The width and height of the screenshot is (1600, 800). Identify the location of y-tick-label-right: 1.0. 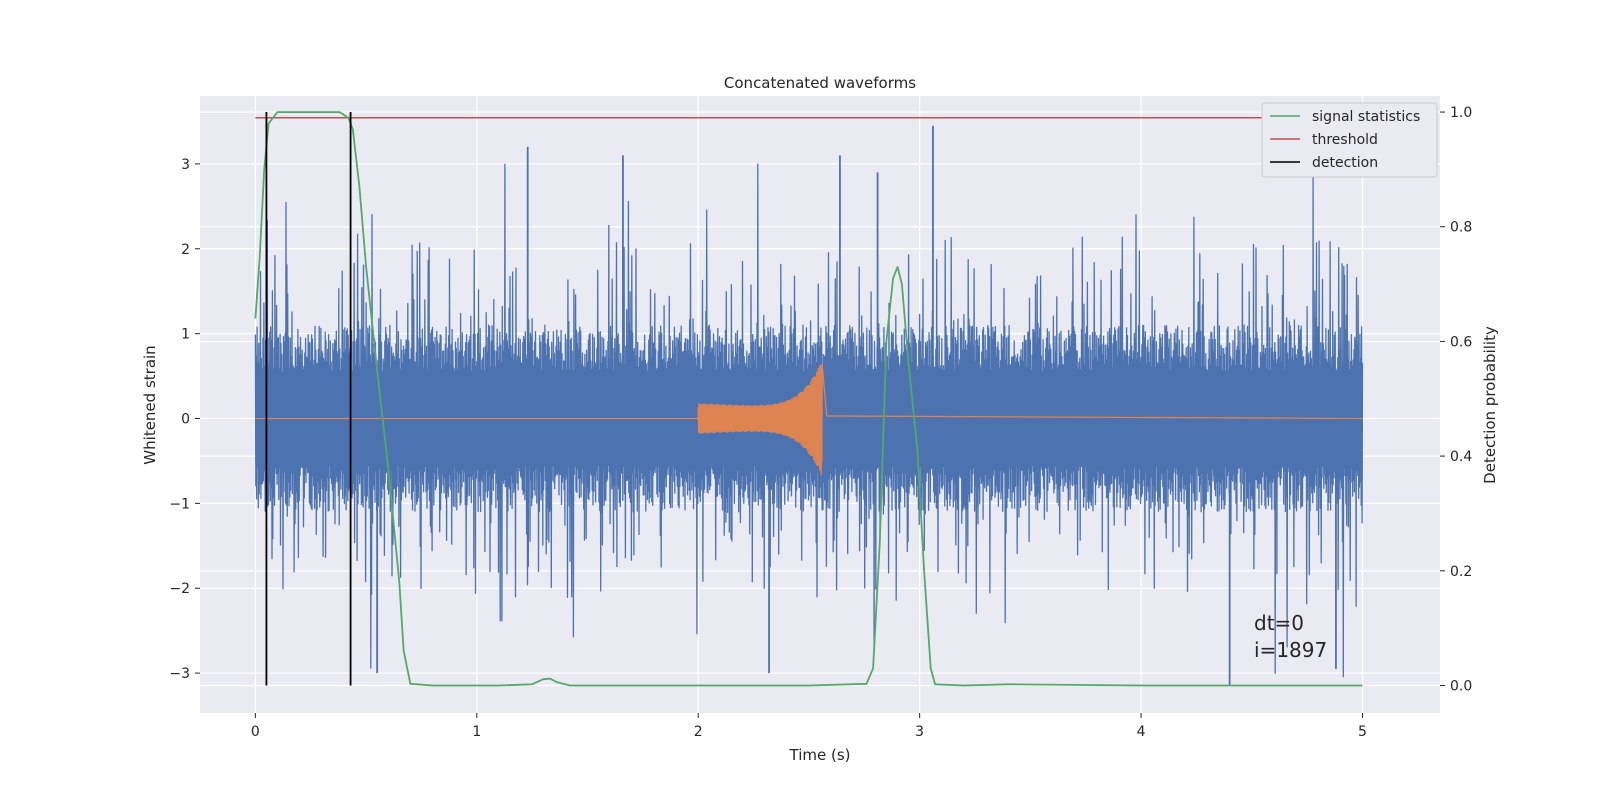
(1461, 113).